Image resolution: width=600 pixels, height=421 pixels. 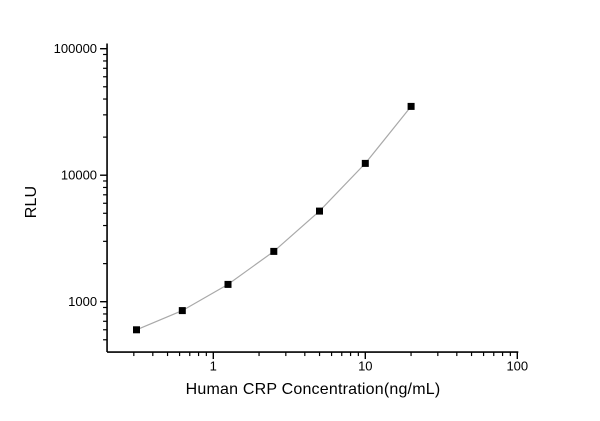 I want to click on x-tick-label: 100, so click(x=517, y=366).